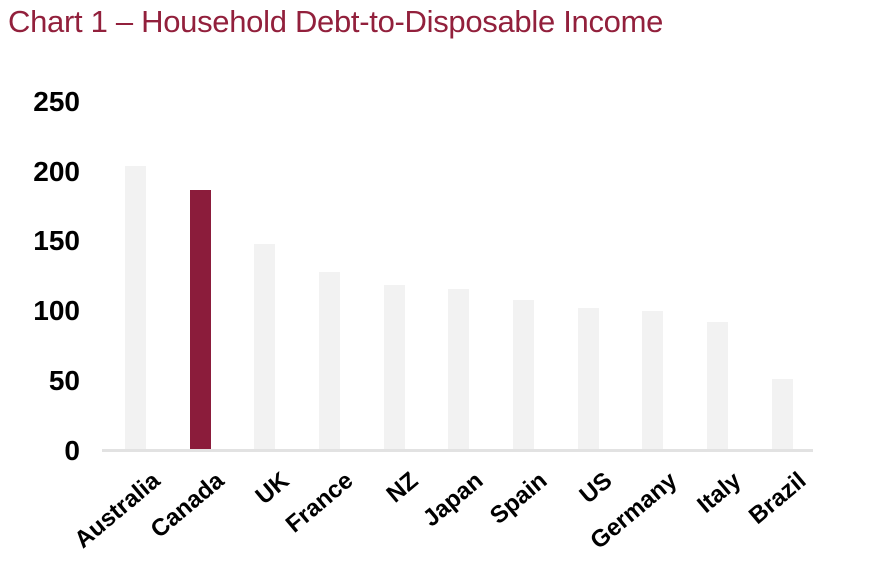 This screenshot has width=885, height=569. I want to click on bar-nz, so click(394, 367).